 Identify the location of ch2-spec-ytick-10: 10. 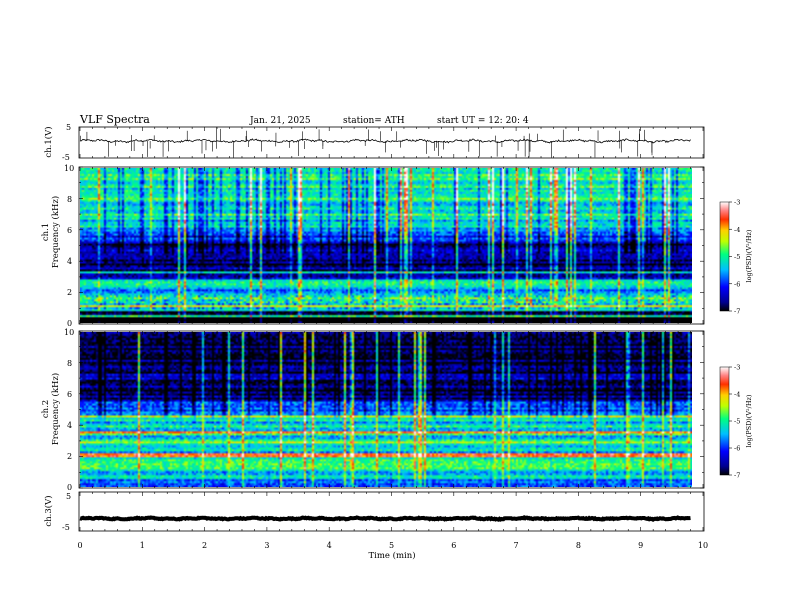
(69, 332).